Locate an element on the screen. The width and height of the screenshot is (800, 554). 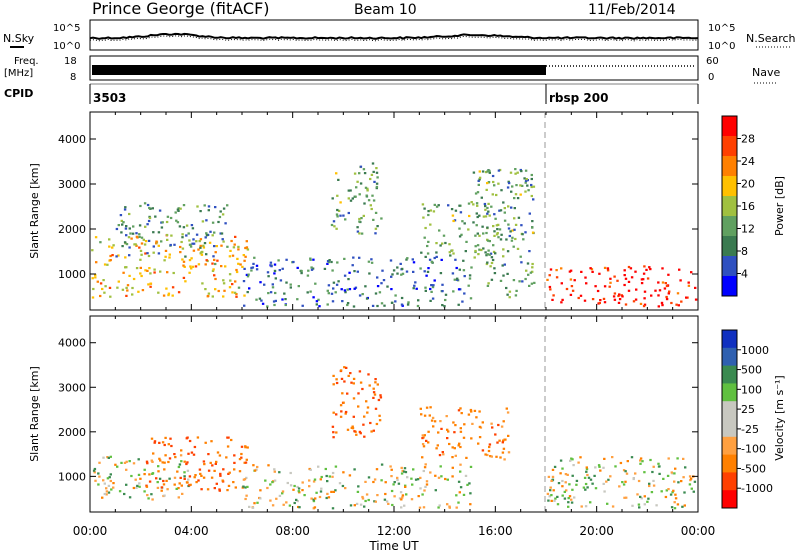
cpid-value: 3503 is located at coordinates (109, 98).